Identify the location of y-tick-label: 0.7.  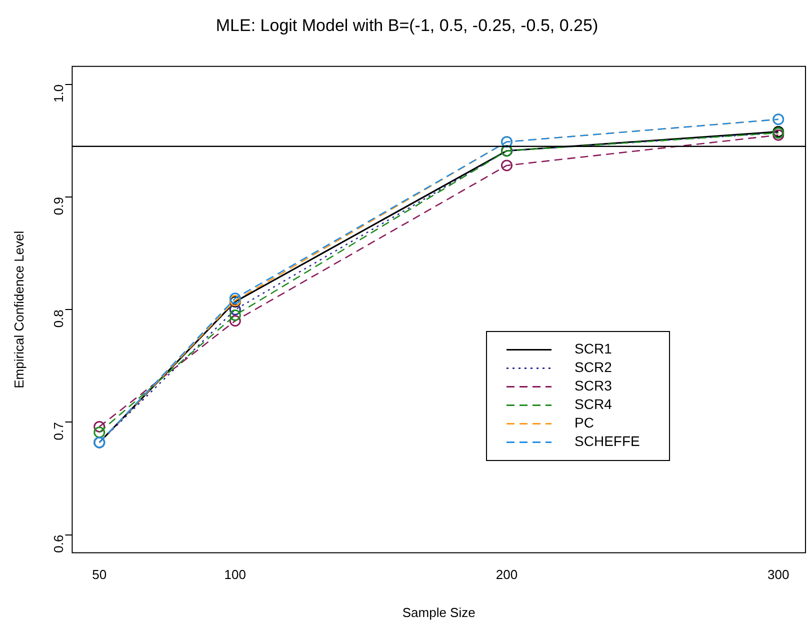
(58, 431).